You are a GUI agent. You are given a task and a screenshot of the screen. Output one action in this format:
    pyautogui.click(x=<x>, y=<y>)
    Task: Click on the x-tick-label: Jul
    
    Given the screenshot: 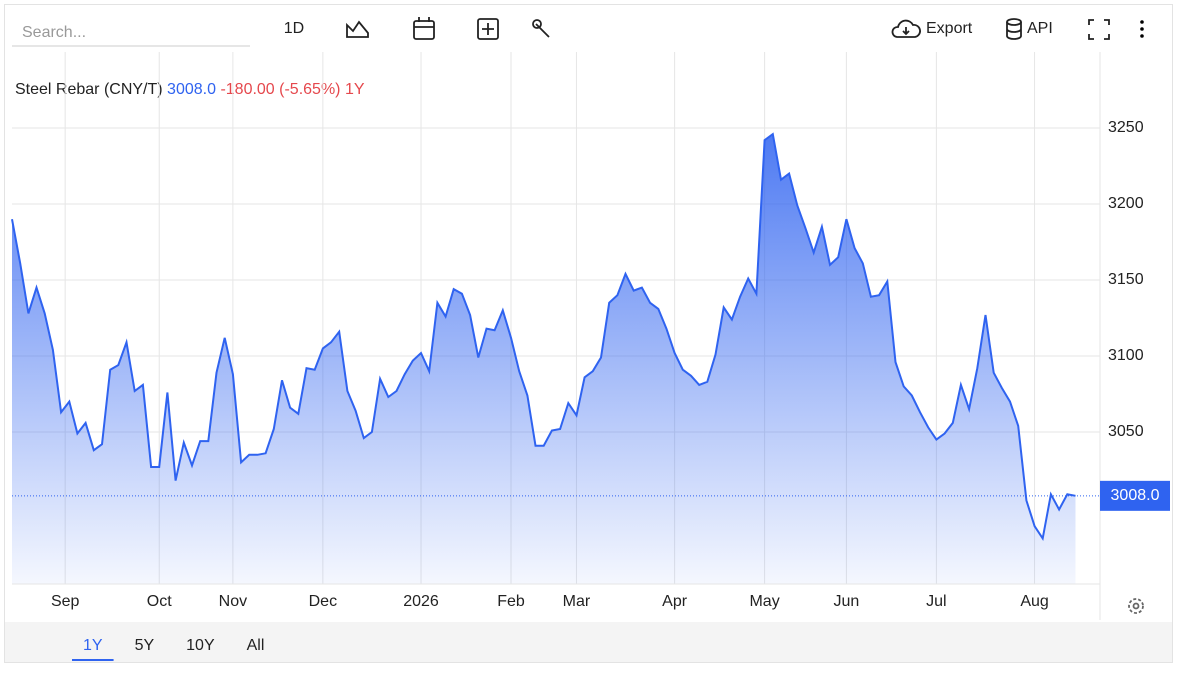 What is the action you would take?
    pyautogui.click(x=936, y=601)
    